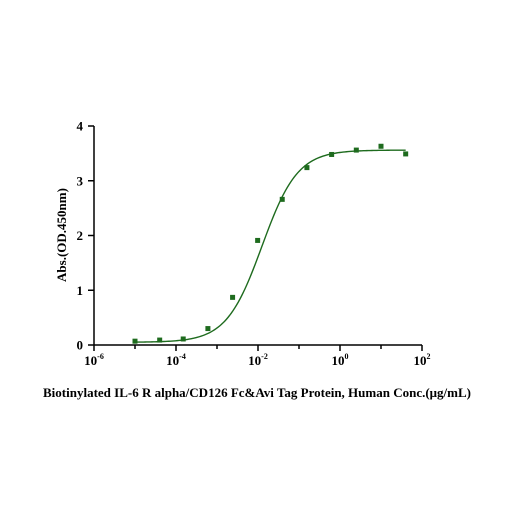 This screenshot has width=513, height=513. What do you see at coordinates (80, 290) in the screenshot?
I see `y-tick-label-1: 1` at bounding box center [80, 290].